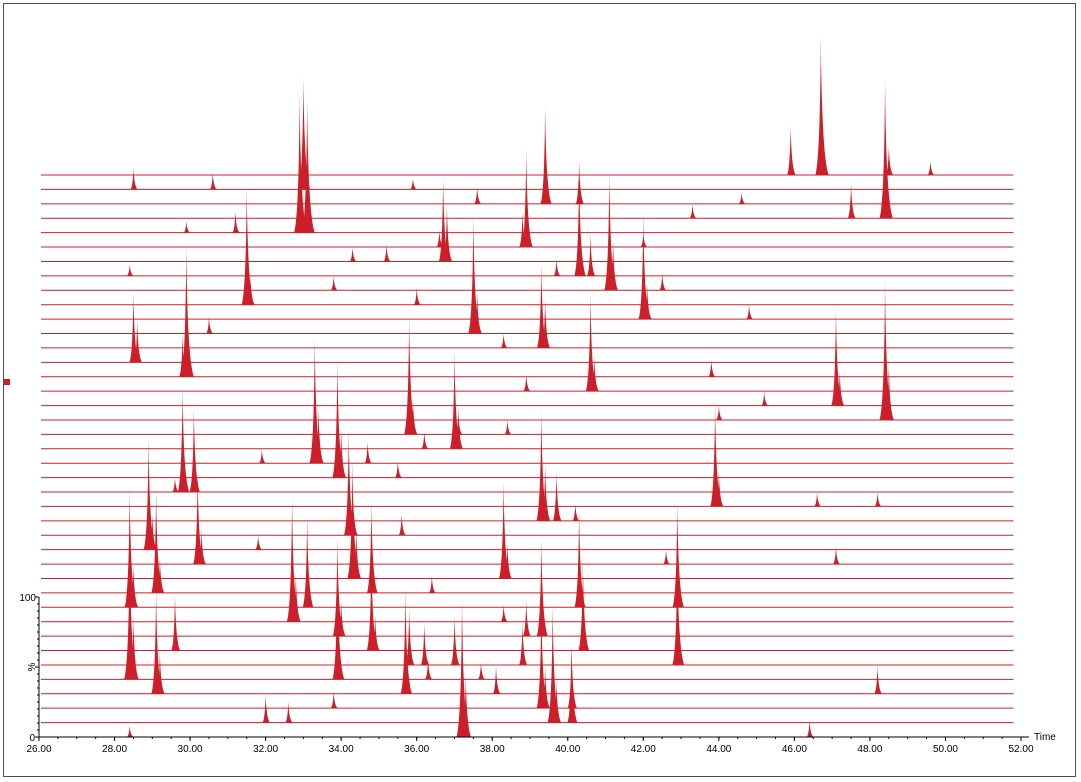 The width and height of the screenshot is (1081, 782). What do you see at coordinates (794, 749) in the screenshot?
I see `x-tick-label: 46.00` at bounding box center [794, 749].